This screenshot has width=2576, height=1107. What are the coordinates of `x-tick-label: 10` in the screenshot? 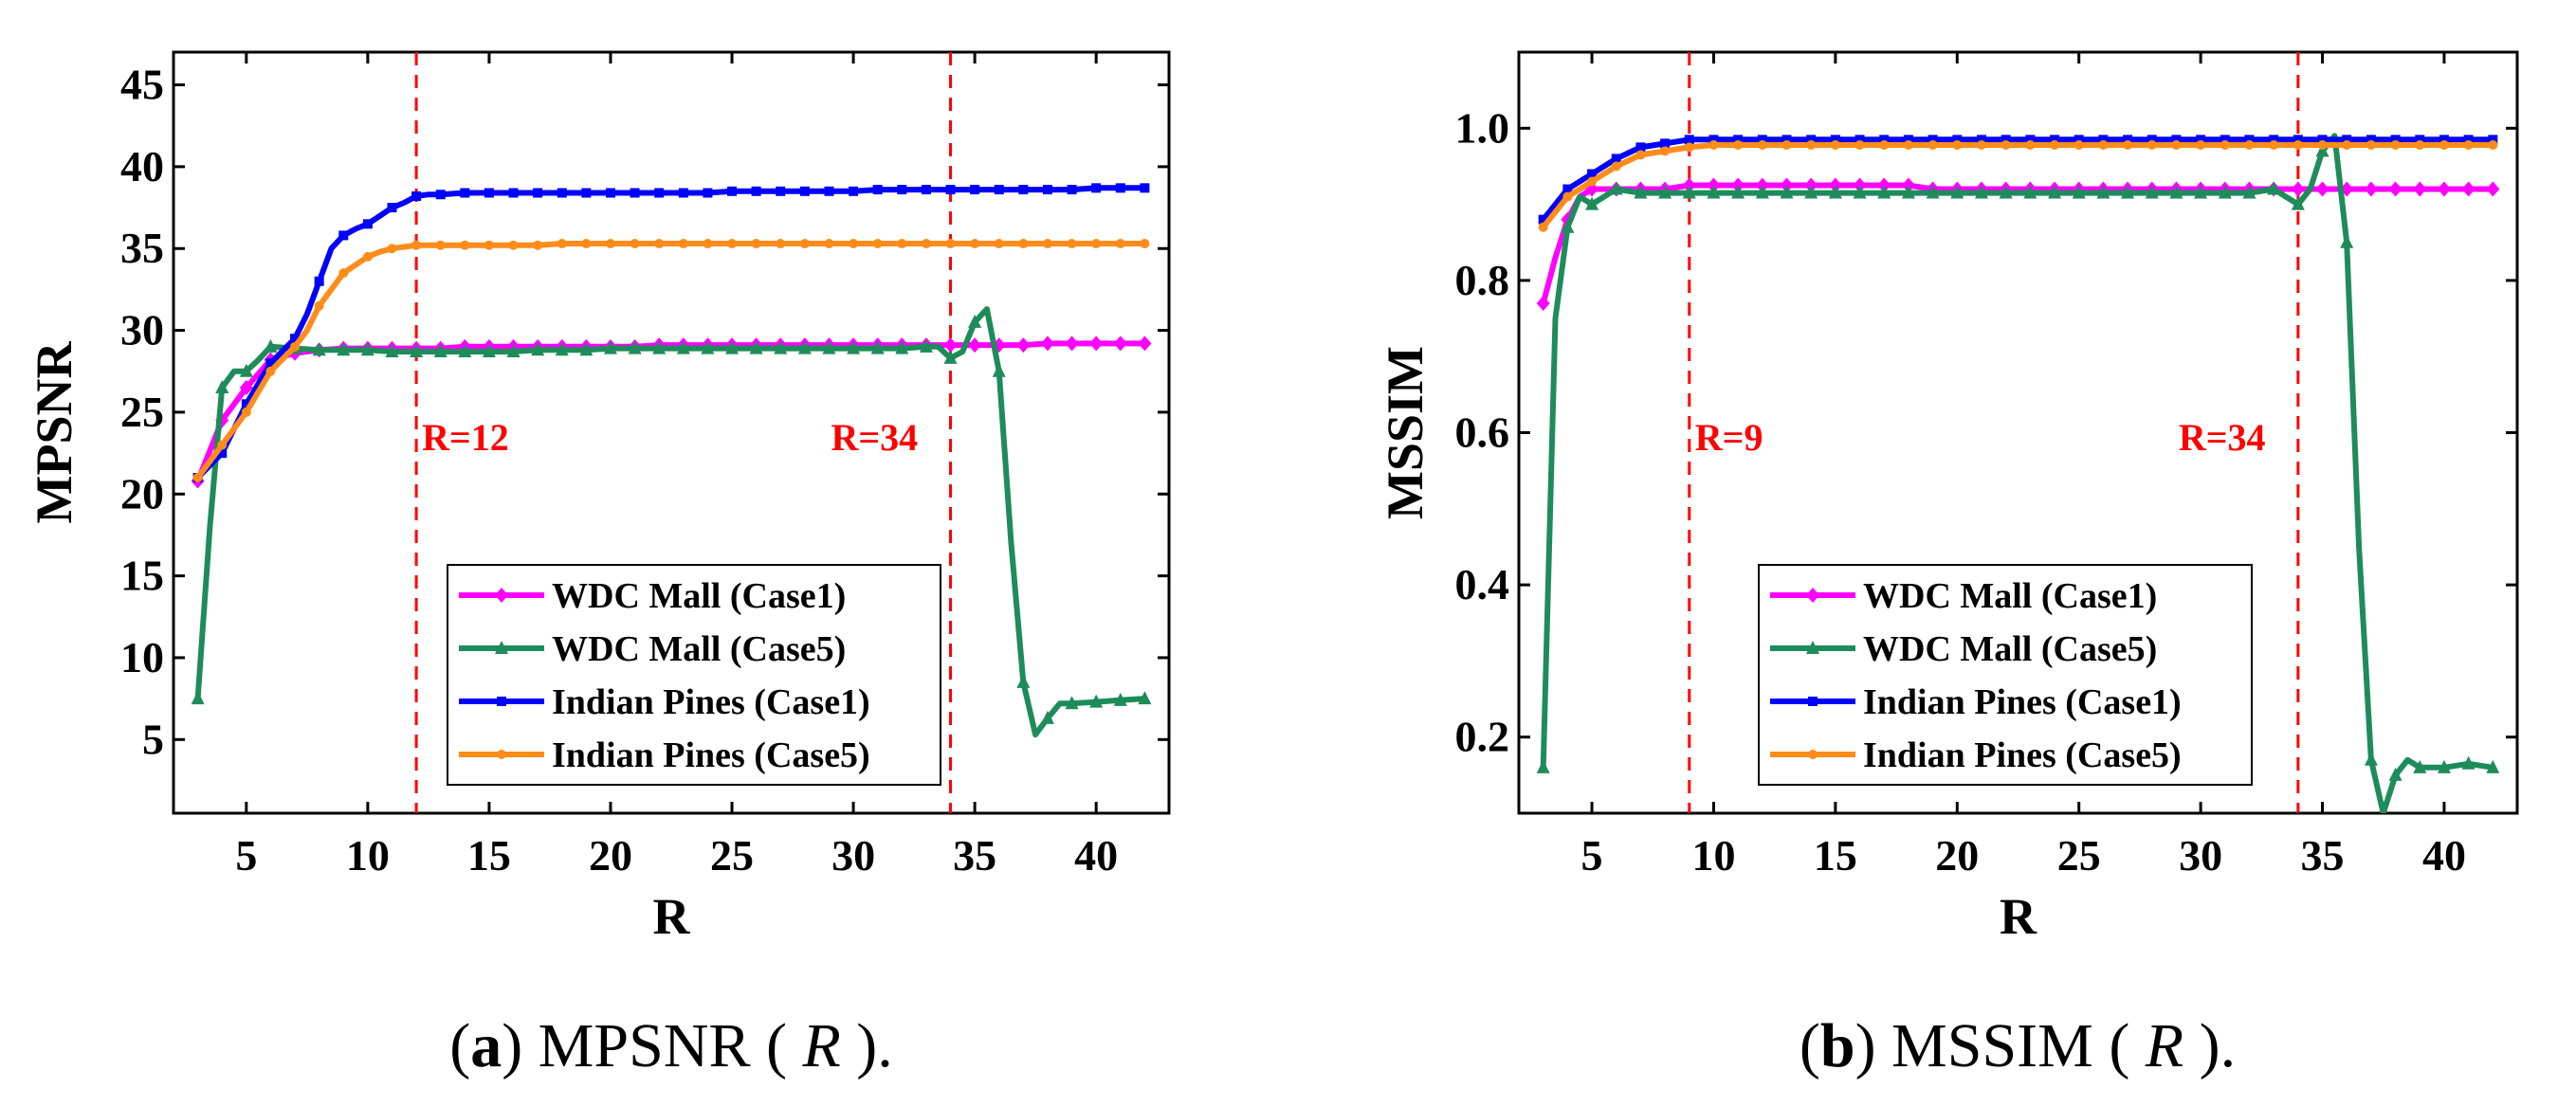 It's located at (1713, 855).